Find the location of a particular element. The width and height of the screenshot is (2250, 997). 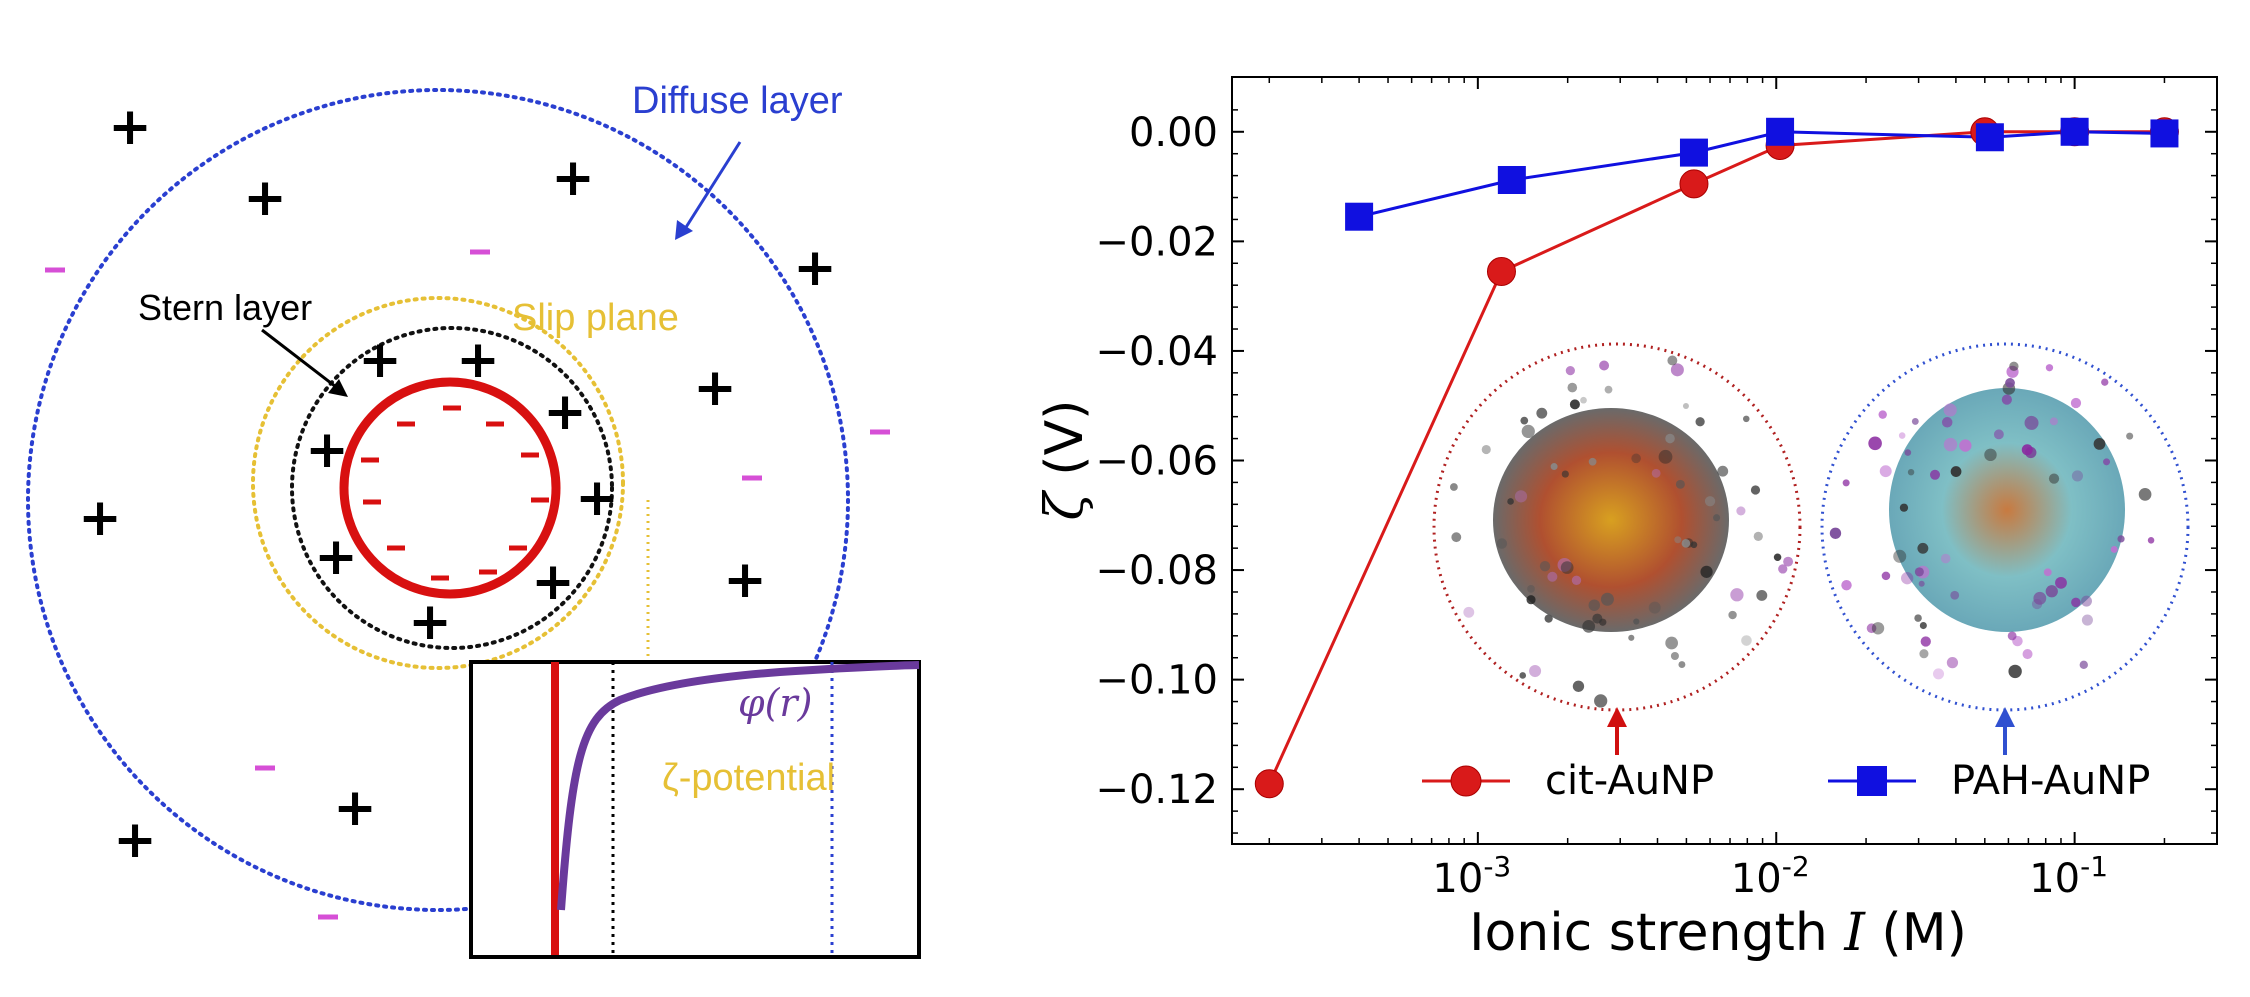

potential-curve is located at coordinates (738, 786).